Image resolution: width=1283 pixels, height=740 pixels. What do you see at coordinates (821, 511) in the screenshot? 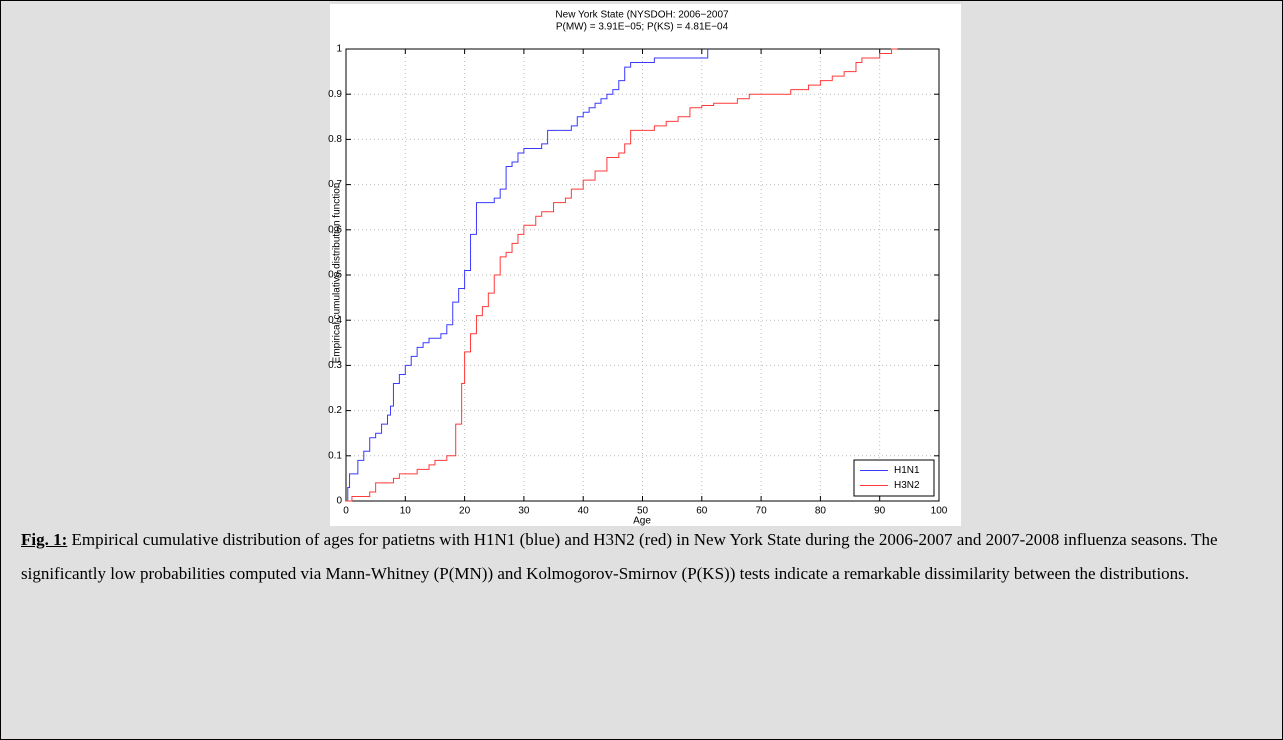
I see `x-tick-label: 80` at bounding box center [821, 511].